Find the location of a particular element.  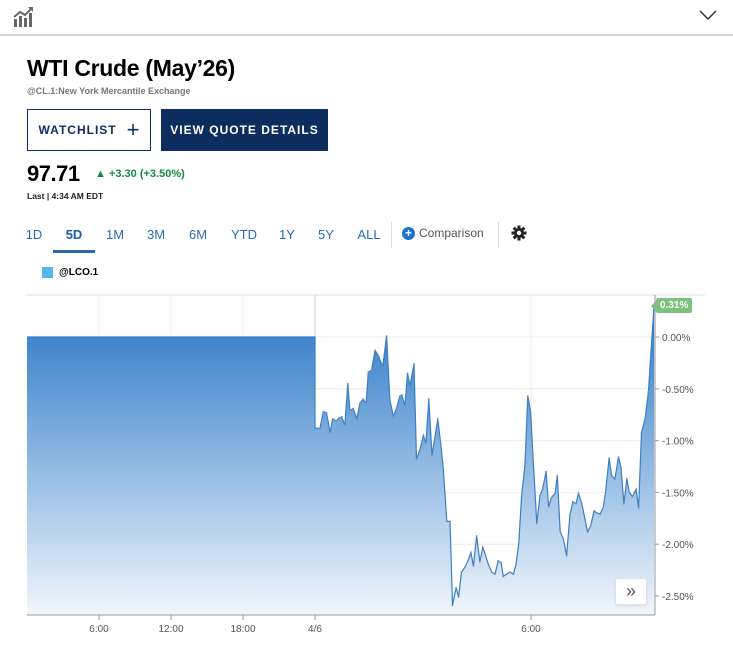

y-tick-label: -0.50% is located at coordinates (678, 390).